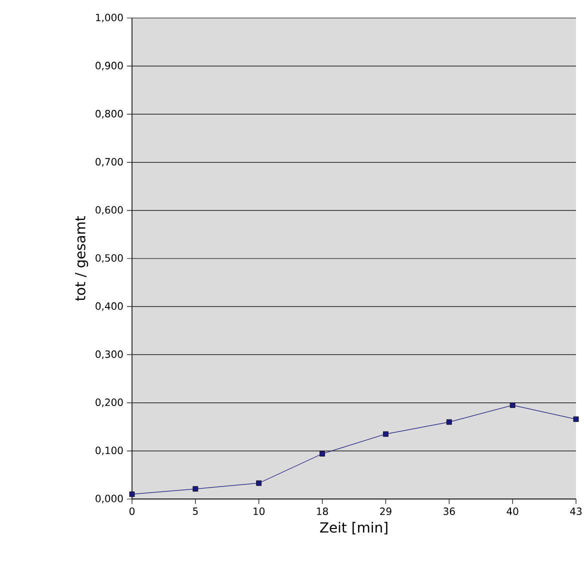  I want to click on x-tick-label: 18, so click(322, 512).